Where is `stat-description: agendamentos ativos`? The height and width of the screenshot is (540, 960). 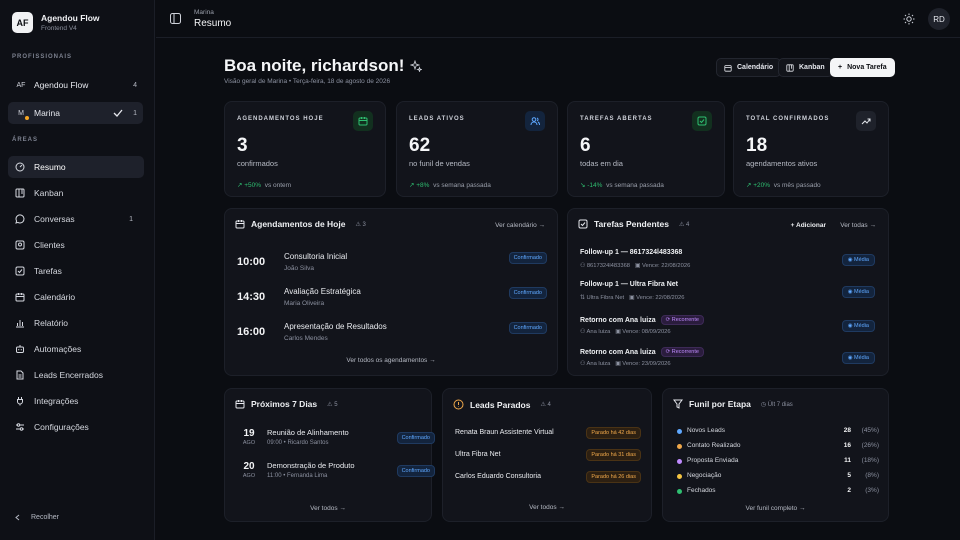 stat-description: agendamentos ativos is located at coordinates (782, 163).